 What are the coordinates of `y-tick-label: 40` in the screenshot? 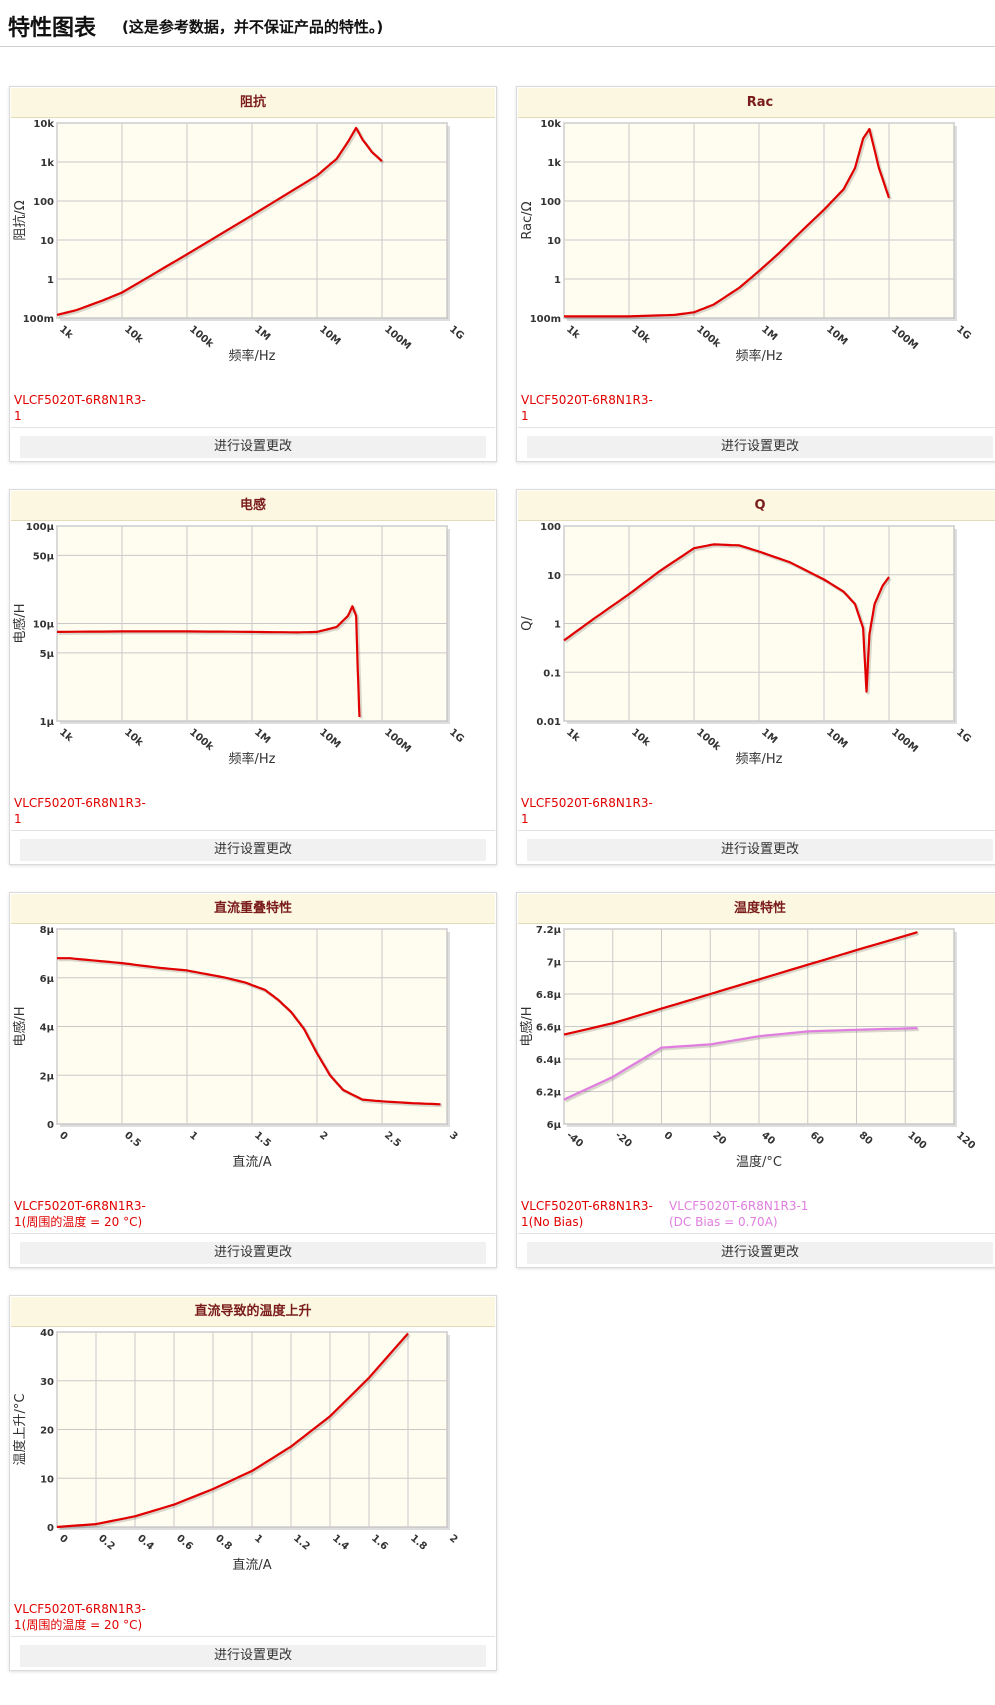 It's located at (47, 1333).